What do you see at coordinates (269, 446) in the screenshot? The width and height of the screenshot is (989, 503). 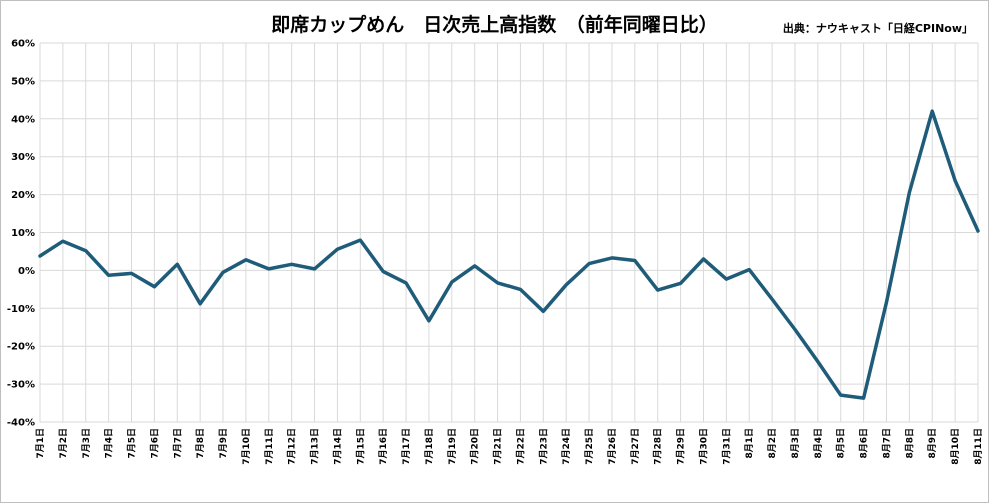 I see `x-tick-label: 7月11日` at bounding box center [269, 446].